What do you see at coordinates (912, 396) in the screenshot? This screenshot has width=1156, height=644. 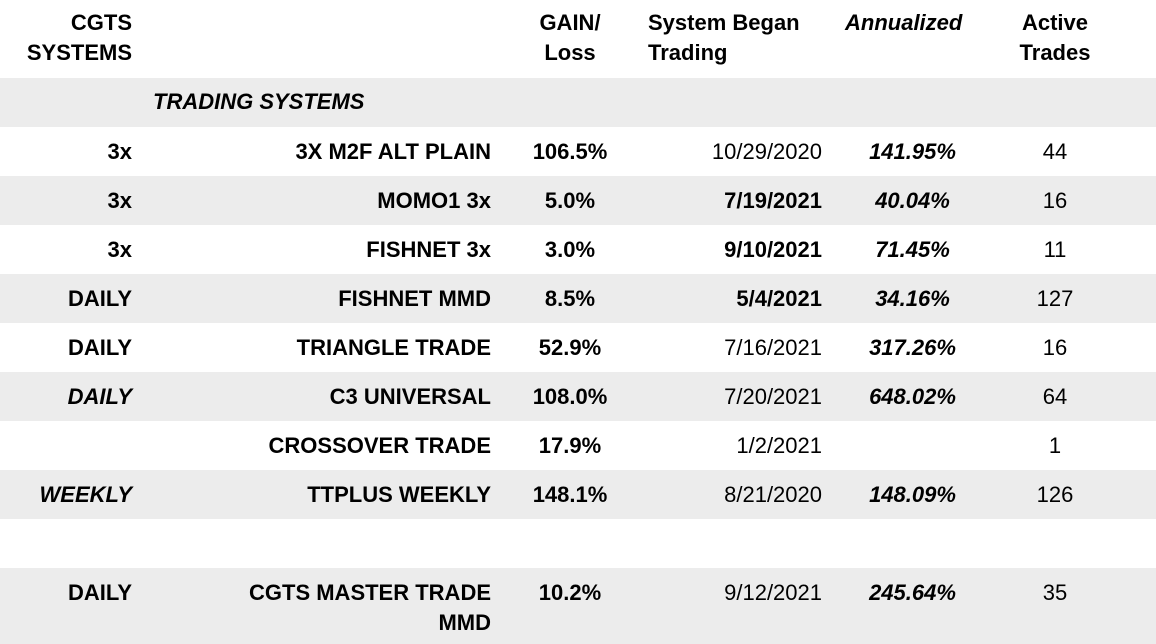 I see `annualized-cell: 648.02%` at bounding box center [912, 396].